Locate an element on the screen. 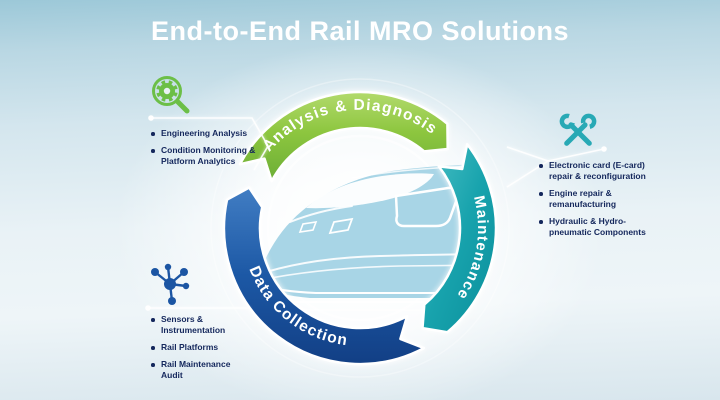 The image size is (720, 400). bullet-item: Sensors & Instrumentation is located at coordinates (202, 325).